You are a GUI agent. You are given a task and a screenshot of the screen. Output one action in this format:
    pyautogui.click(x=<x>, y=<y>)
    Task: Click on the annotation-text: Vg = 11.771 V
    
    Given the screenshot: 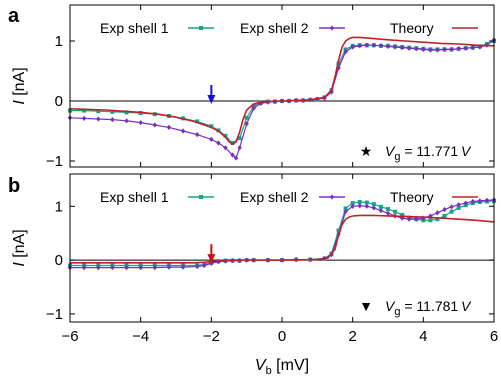 What is the action you would take?
    pyautogui.click(x=428, y=153)
    